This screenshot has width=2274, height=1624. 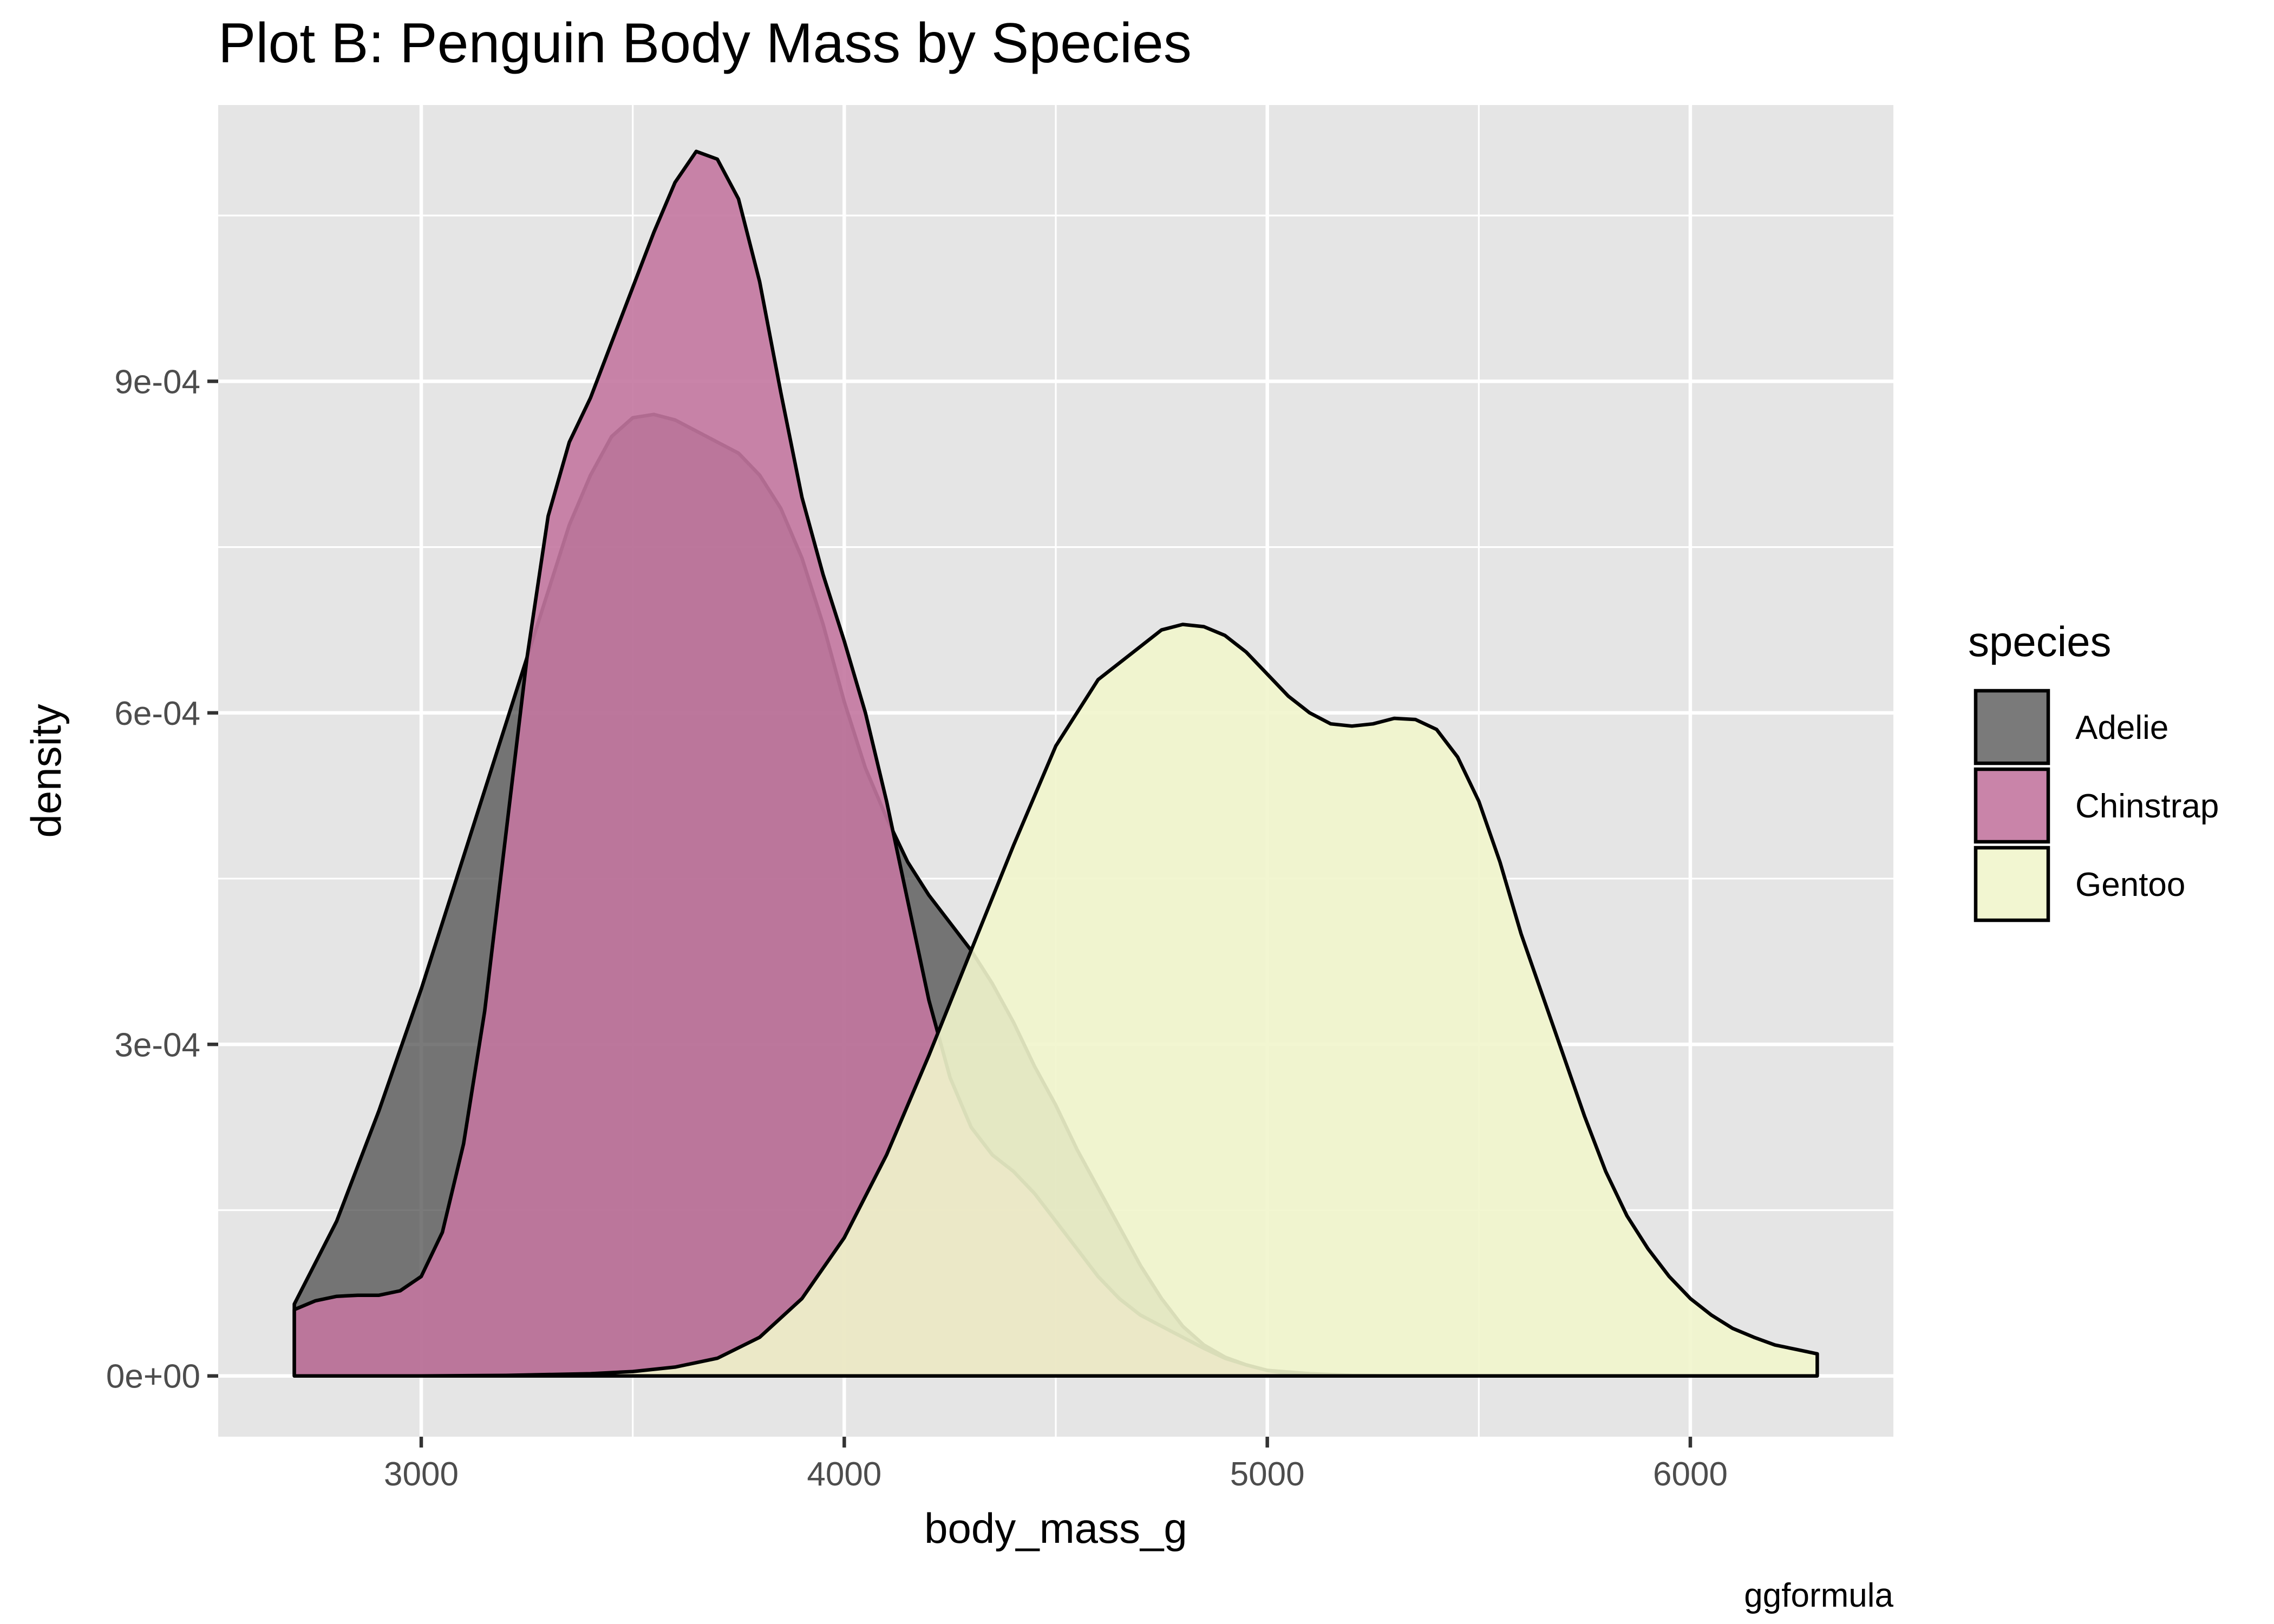 I want to click on x-tick-label: 4000, so click(x=844, y=1474).